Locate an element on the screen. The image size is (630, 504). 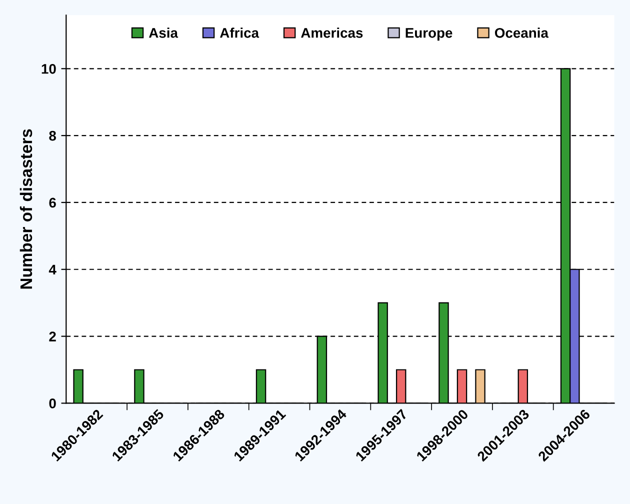
y-tick-label: 6 is located at coordinates (52, 203).